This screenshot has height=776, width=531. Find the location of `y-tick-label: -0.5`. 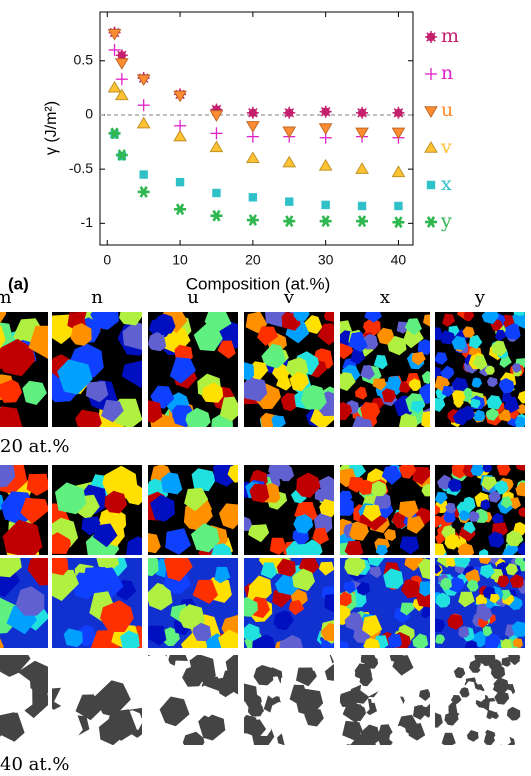

y-tick-label: -0.5 is located at coordinates (81, 168).